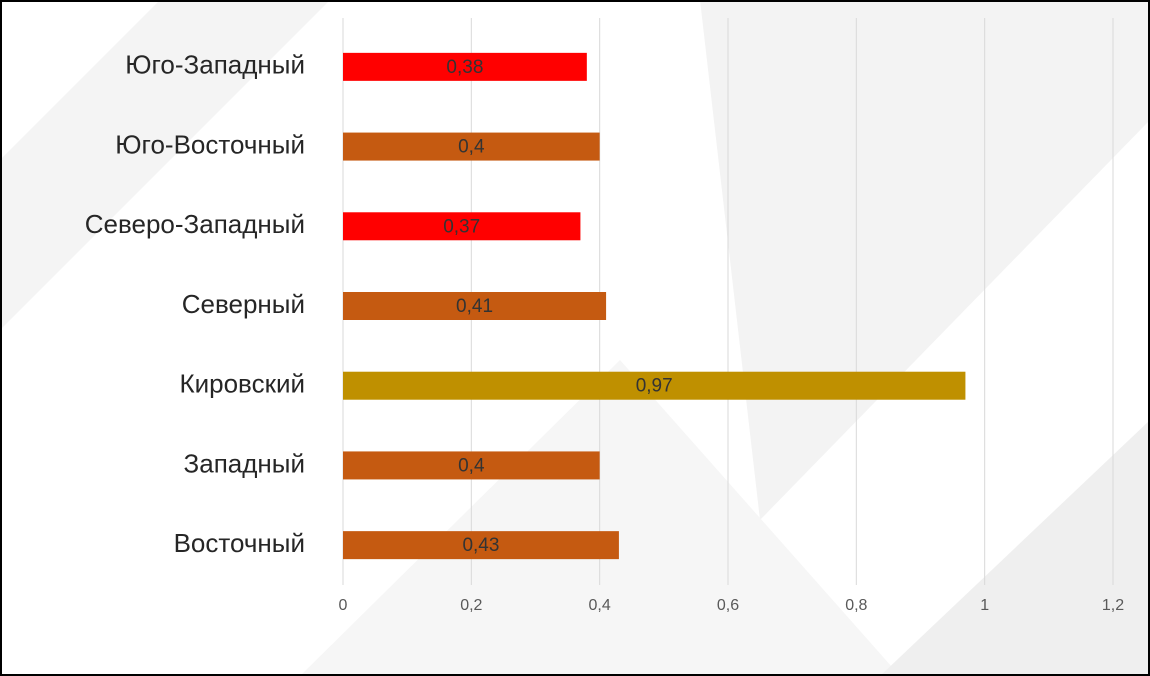  What do you see at coordinates (343, 605) in the screenshot?
I see `x-tick-label: 0` at bounding box center [343, 605].